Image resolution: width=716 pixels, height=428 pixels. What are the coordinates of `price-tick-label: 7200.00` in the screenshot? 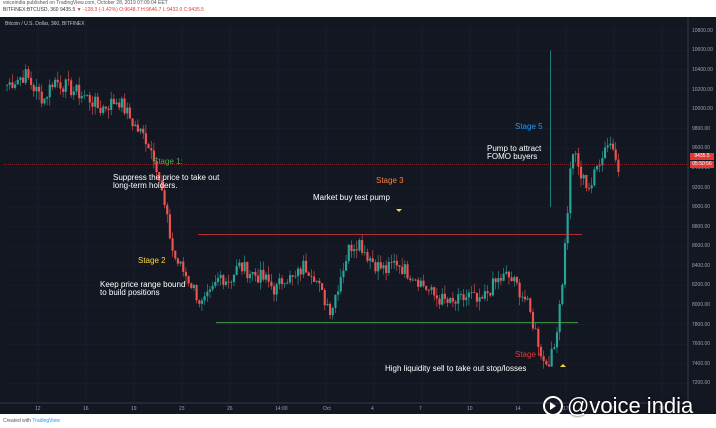 It's located at (701, 383).